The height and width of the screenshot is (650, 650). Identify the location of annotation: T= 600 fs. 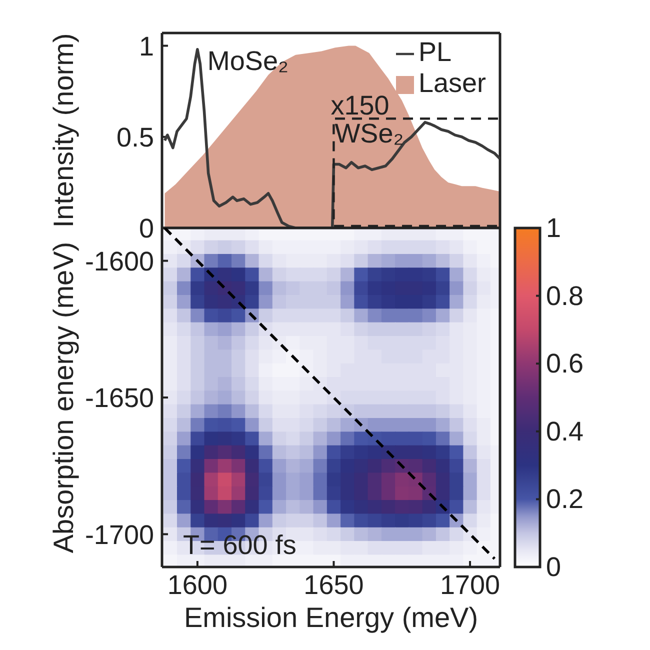
(239, 545).